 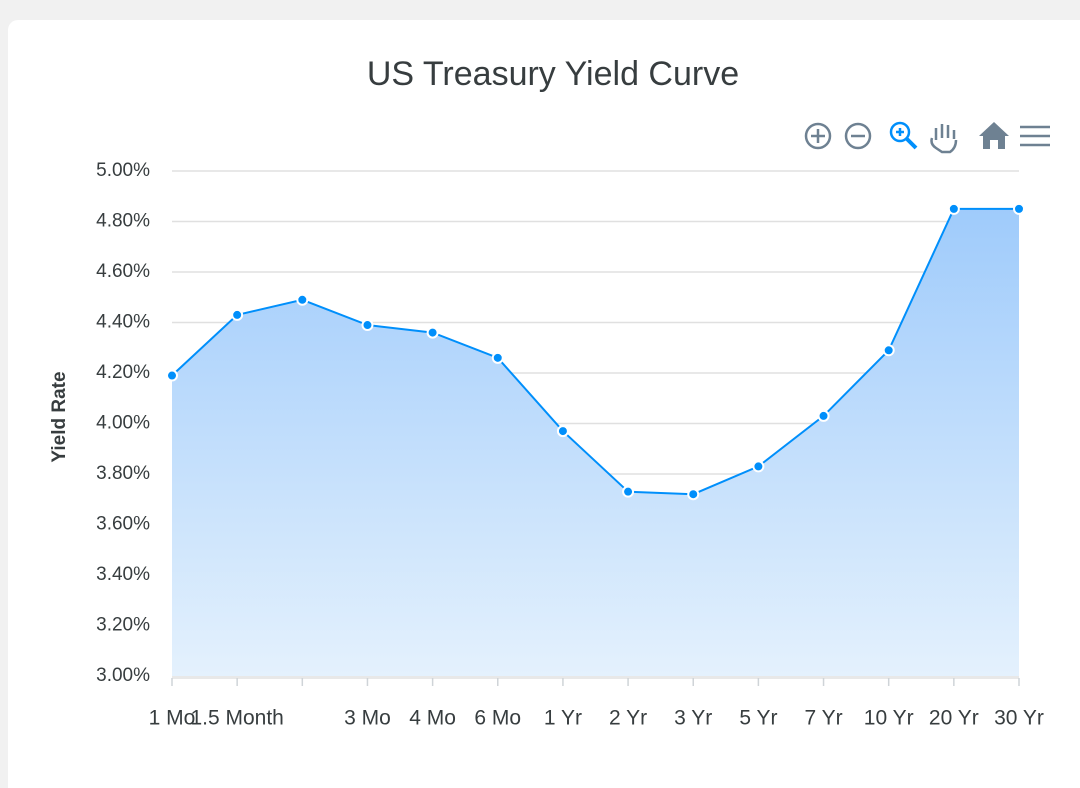 What do you see at coordinates (123, 170) in the screenshot?
I see `y-tick-label: 5.00%` at bounding box center [123, 170].